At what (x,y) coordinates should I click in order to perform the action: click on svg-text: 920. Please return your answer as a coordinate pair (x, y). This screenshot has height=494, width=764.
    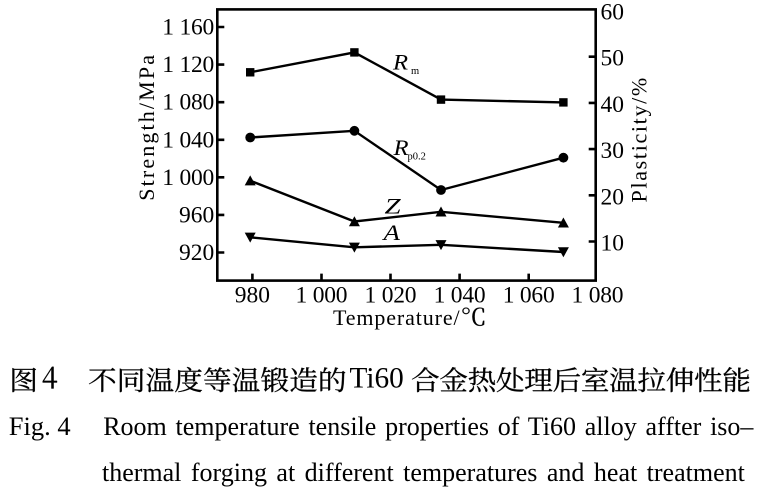
    Looking at the image, I should click on (196, 253).